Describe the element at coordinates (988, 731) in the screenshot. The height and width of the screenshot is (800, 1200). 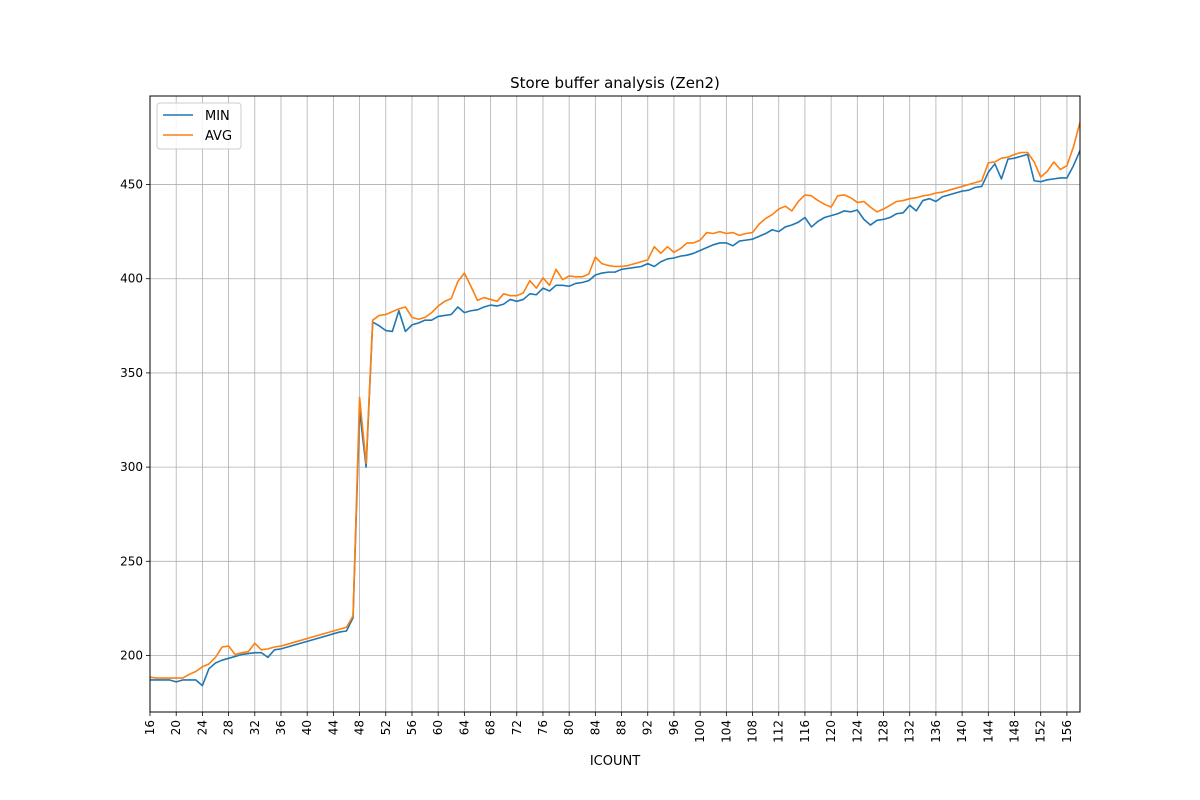
I see `x-tick-label: 144` at that location.